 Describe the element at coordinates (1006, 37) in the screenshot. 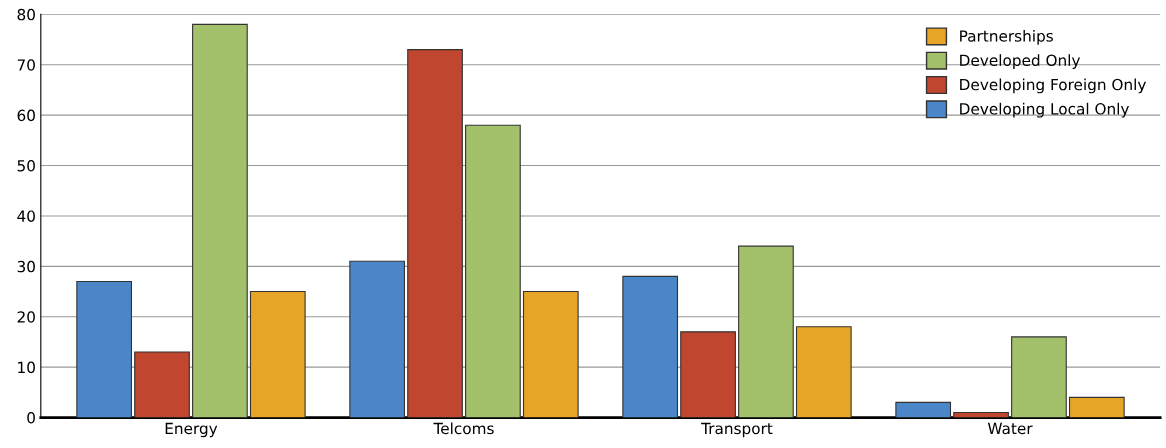

I see `legend-label: Partnerships` at that location.